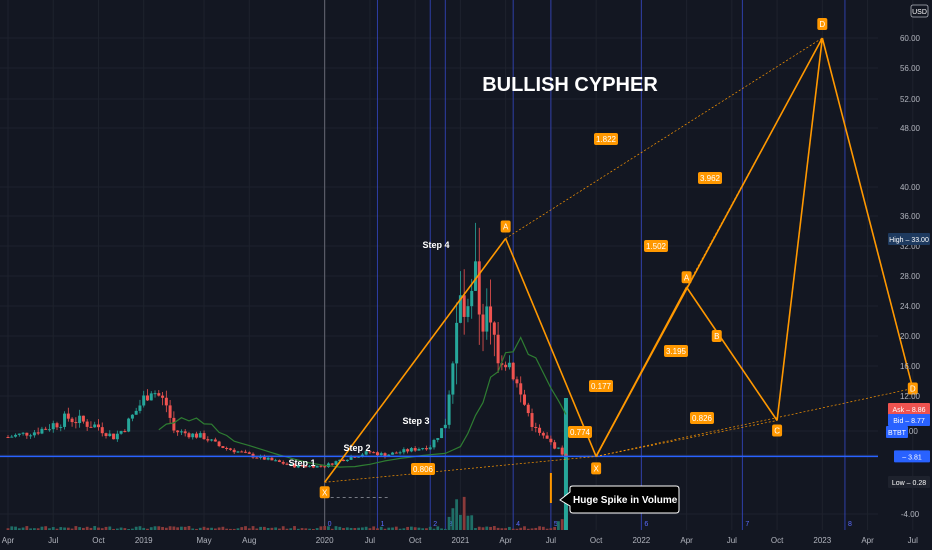 The height and width of the screenshot is (550, 932). Describe the element at coordinates (325, 540) in the screenshot. I see `time-tick-label: 2020` at that location.